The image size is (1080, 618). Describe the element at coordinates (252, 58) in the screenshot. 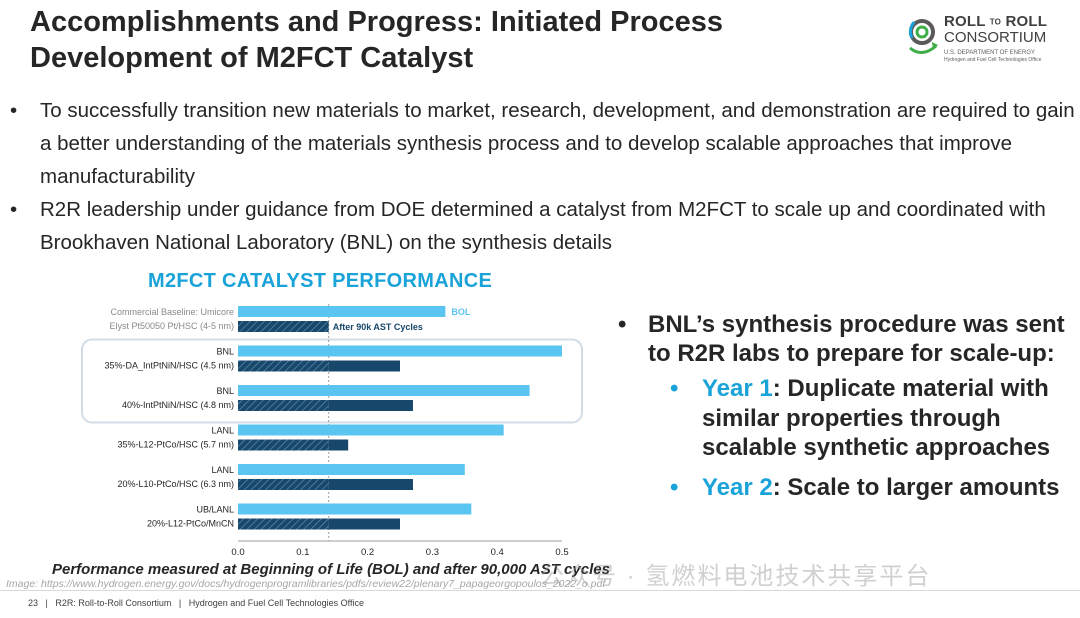

I see `slide-title-line2: Development of M2FCT Catalyst` at that location.